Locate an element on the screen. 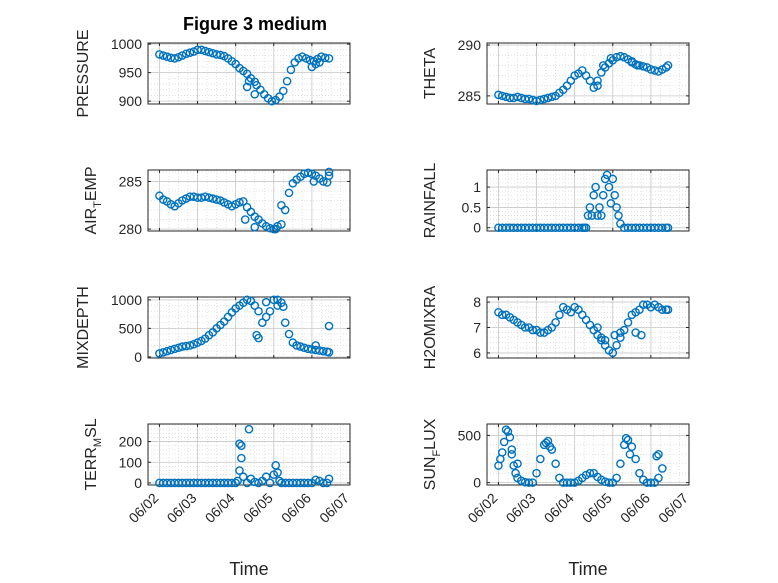  y-axis-label-rest: EMP is located at coordinates (91, 183).